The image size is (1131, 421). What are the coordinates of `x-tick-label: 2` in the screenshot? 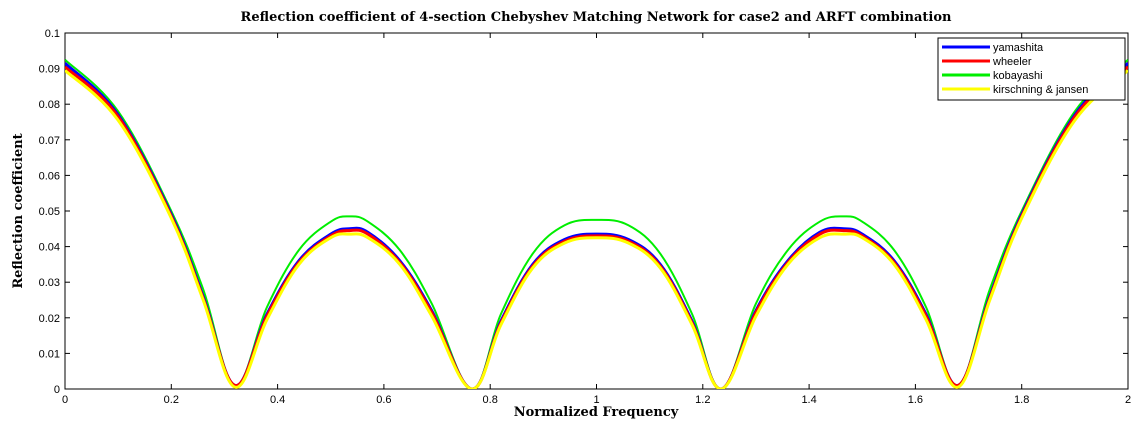 It's located at (1128, 400).